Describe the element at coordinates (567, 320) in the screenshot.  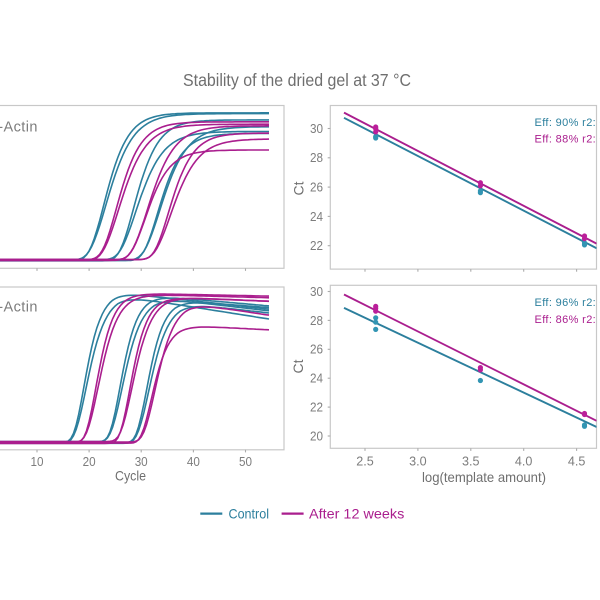
I see `svg-text: Eff: 86% r2: 0.992` at that location.